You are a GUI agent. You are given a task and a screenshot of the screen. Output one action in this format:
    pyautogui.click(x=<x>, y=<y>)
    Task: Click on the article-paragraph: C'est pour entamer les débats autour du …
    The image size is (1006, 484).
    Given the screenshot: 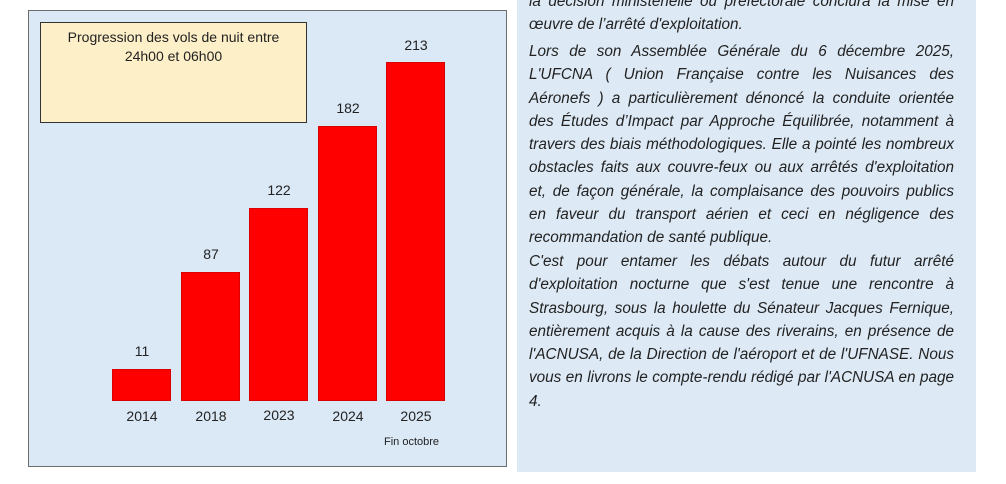 What is the action you would take?
    pyautogui.click(x=741, y=331)
    